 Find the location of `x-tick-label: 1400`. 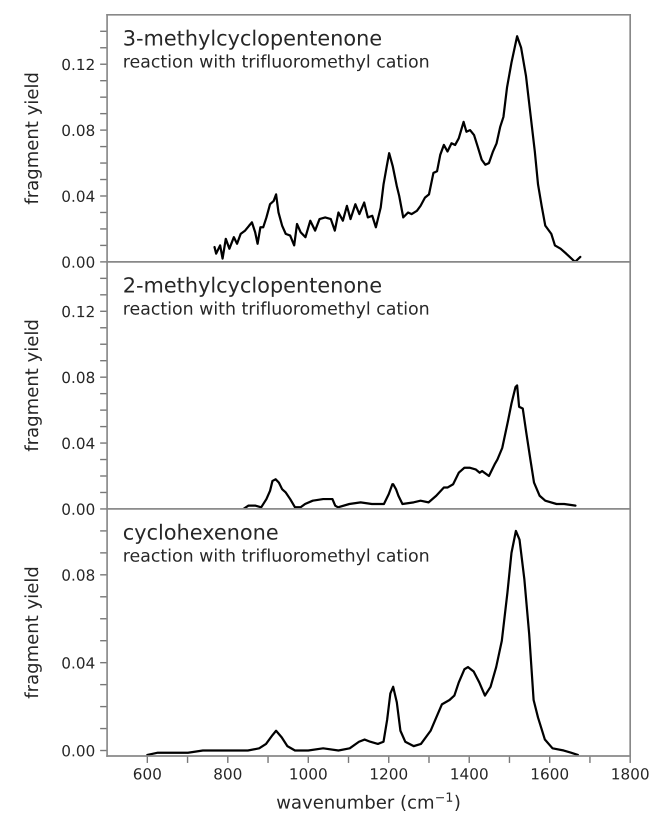

x-tick-label: 1400 is located at coordinates (469, 774).